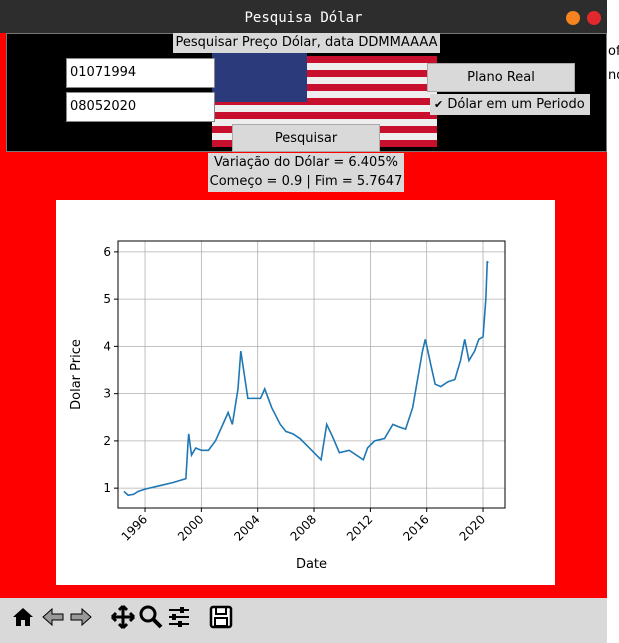  What do you see at coordinates (221, 617) in the screenshot?
I see `save-button` at bounding box center [221, 617].